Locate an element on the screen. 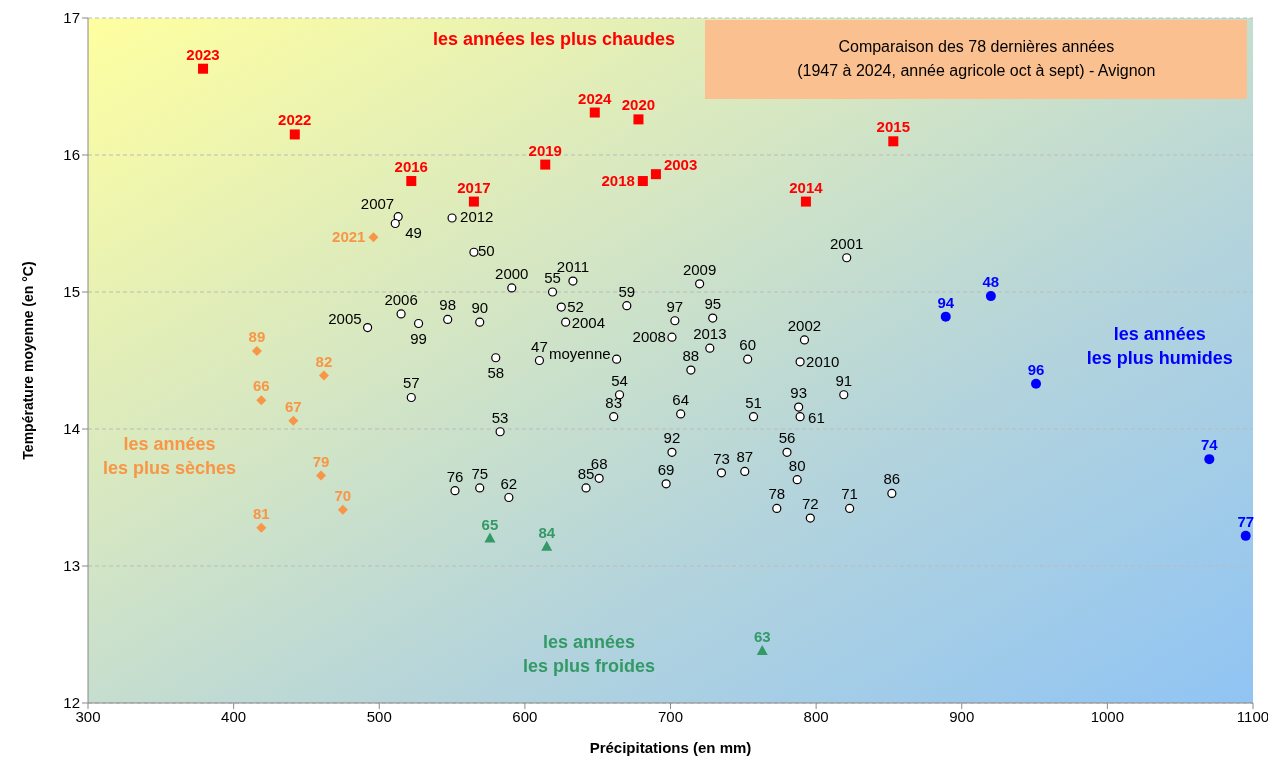  text: les années les plus sèches is located at coordinates (170, 455).